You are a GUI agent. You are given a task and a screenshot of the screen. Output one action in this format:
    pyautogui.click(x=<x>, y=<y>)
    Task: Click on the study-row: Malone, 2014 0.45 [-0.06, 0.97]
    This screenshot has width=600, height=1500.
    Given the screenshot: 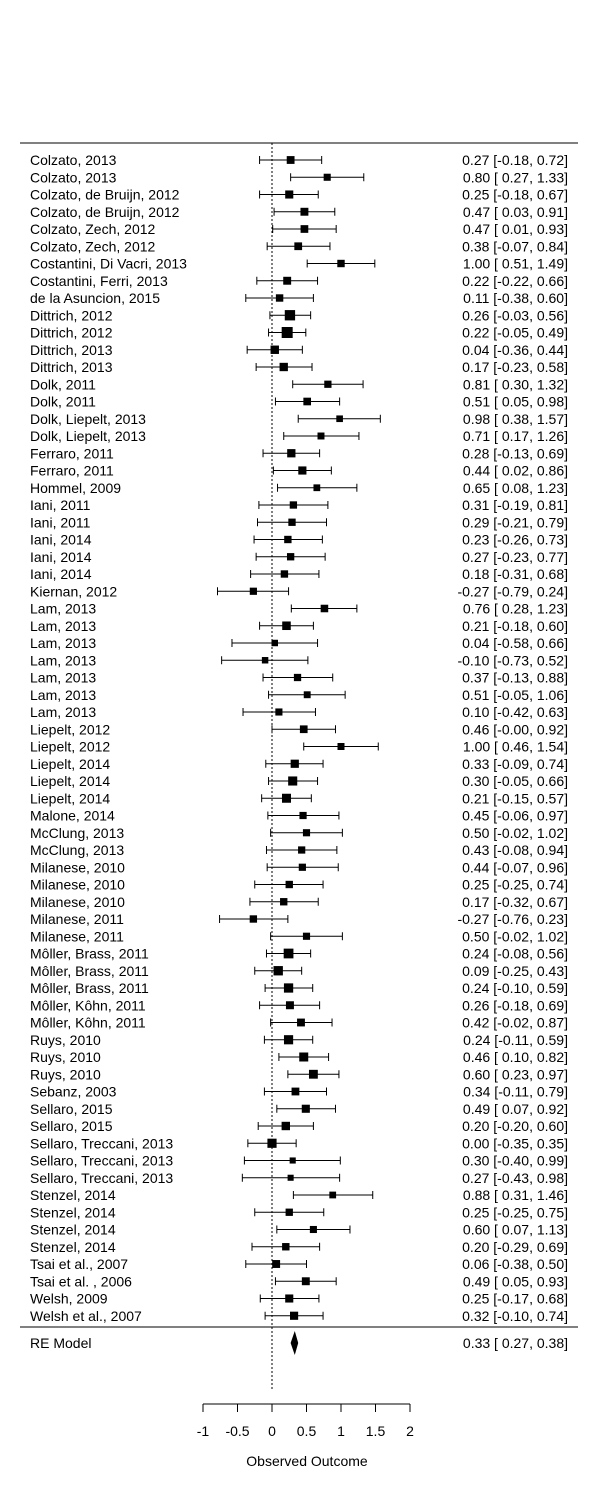 What is the action you would take?
    pyautogui.click(x=299, y=816)
    